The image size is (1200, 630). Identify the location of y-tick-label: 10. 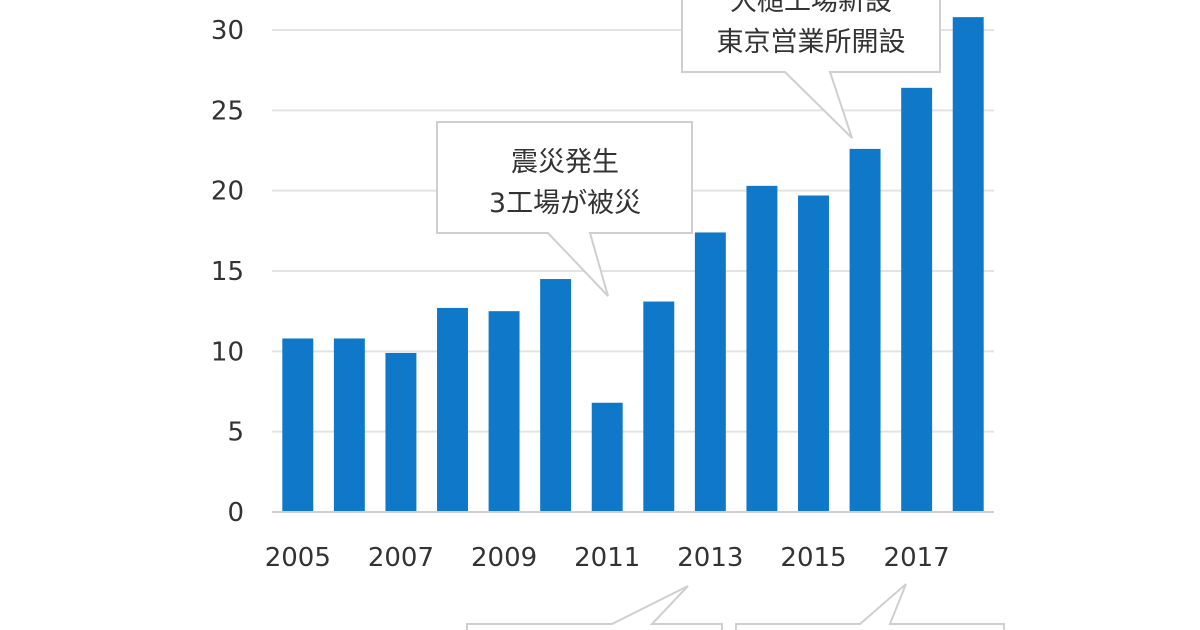
(227, 352).